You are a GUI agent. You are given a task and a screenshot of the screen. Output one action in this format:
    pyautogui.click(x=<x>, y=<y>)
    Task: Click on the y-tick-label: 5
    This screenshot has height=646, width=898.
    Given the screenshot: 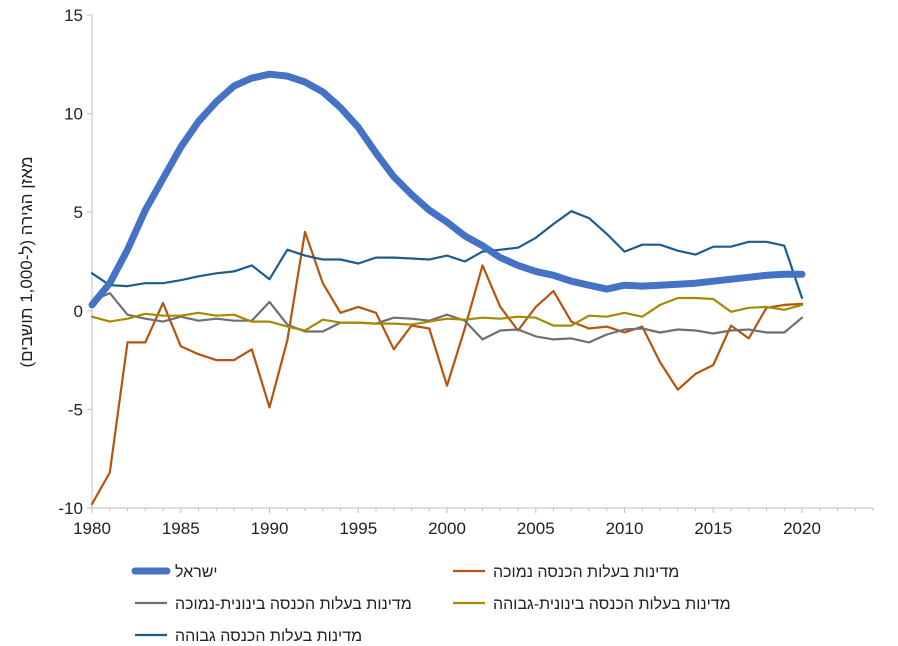 What is the action you would take?
    pyautogui.click(x=78, y=212)
    